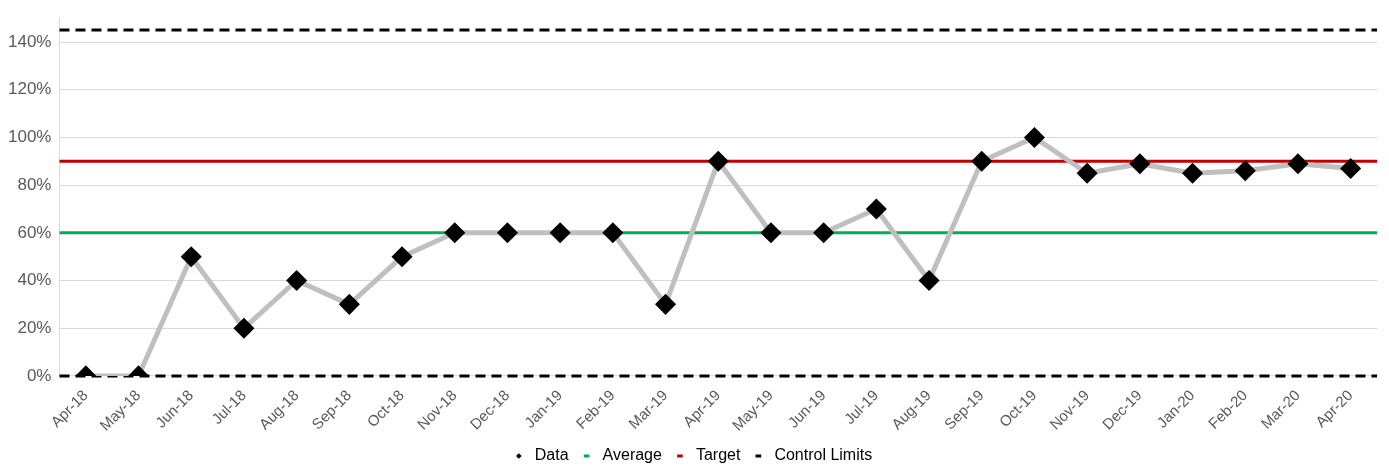 Image resolution: width=1389 pixels, height=474 pixels. Describe the element at coordinates (718, 455) in the screenshot. I see `legend-label: Target` at that location.